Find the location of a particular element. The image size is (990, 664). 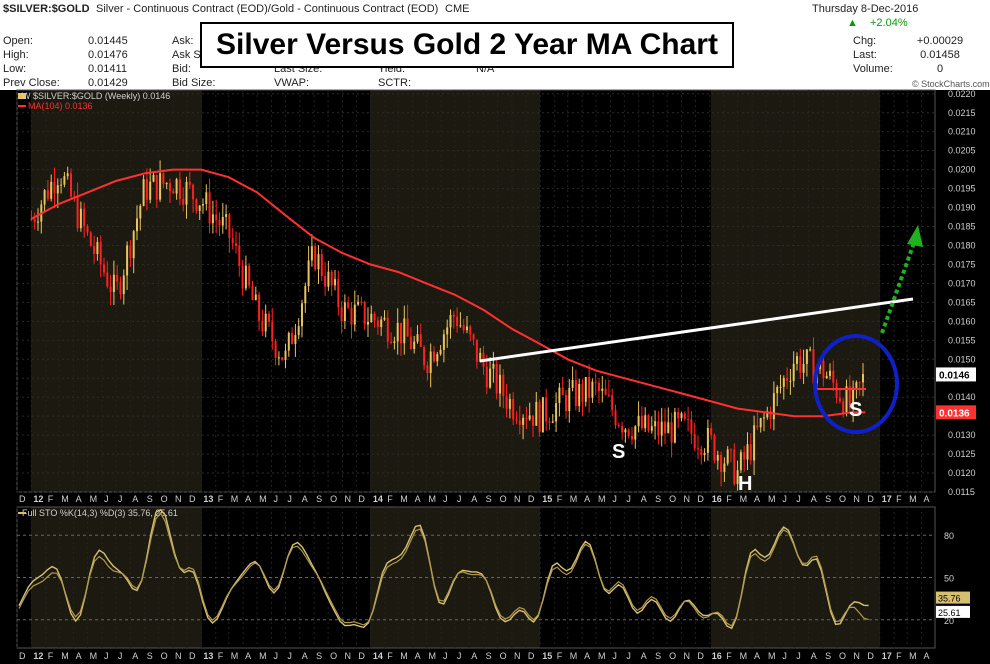

x-tick-label: 13 is located at coordinates (208, 499).